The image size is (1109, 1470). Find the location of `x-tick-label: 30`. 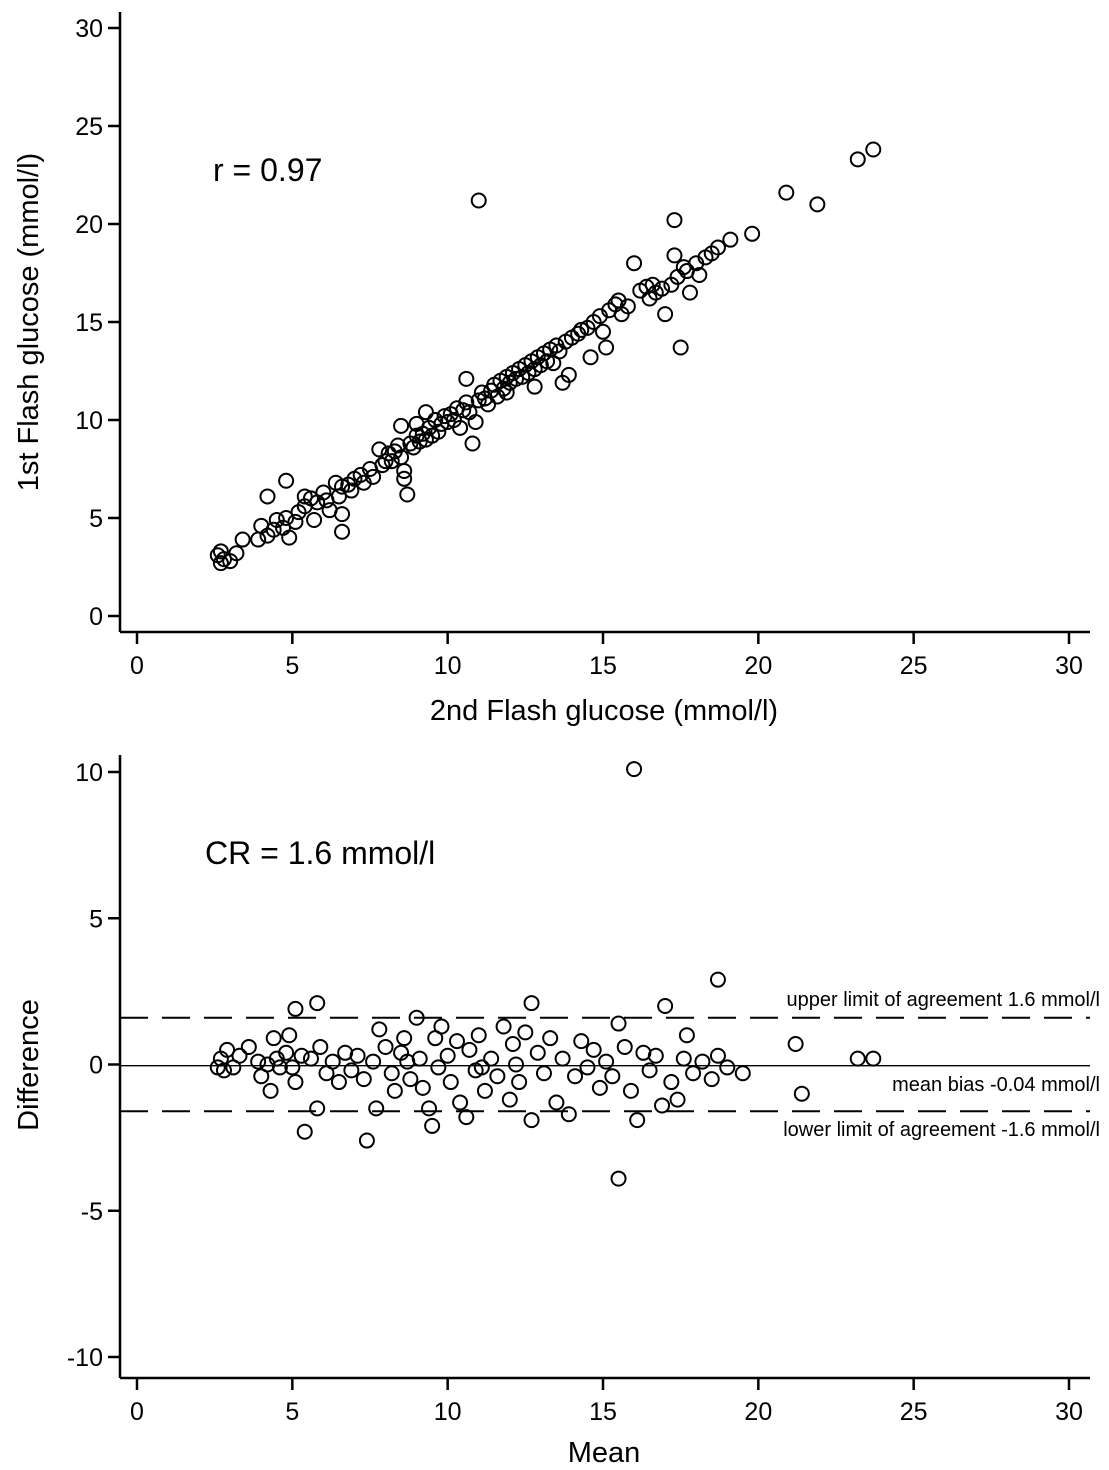

x-tick-label: 30 is located at coordinates (1069, 1412).